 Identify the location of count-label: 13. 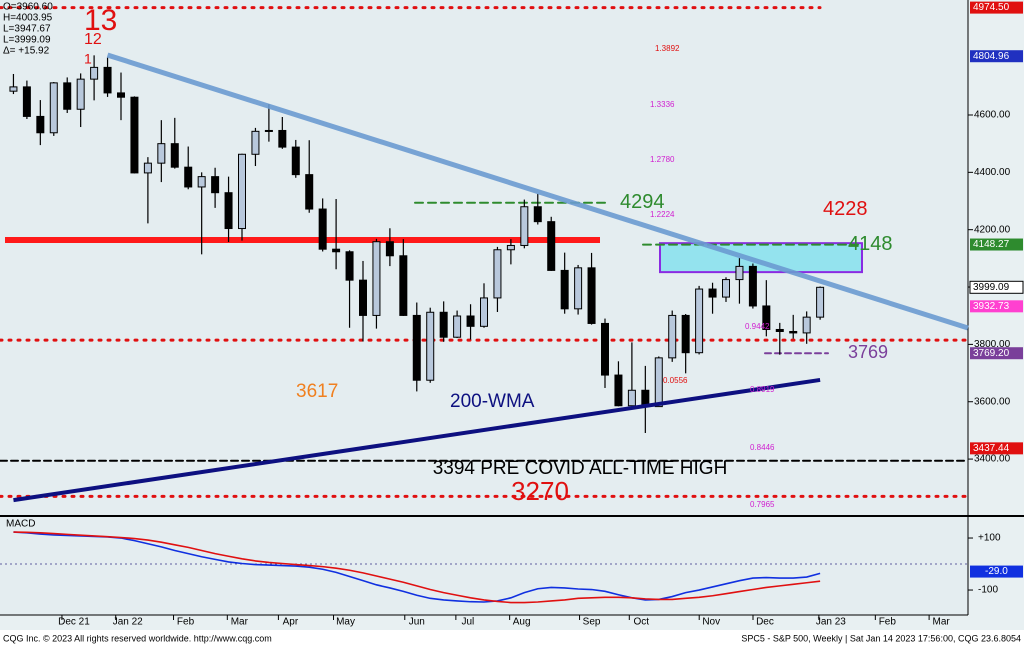
(100, 20).